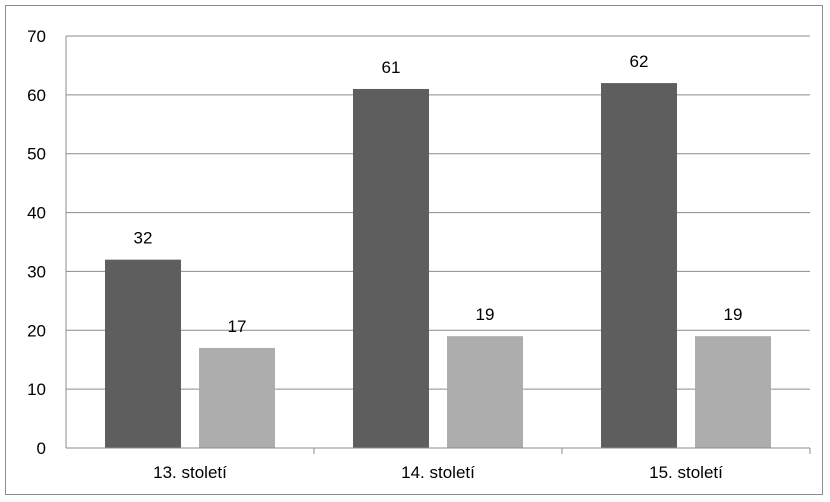 This screenshot has width=830, height=502. I want to click on y-axis: 0 10 20 30 40 50 60 70, so click(47, 242).